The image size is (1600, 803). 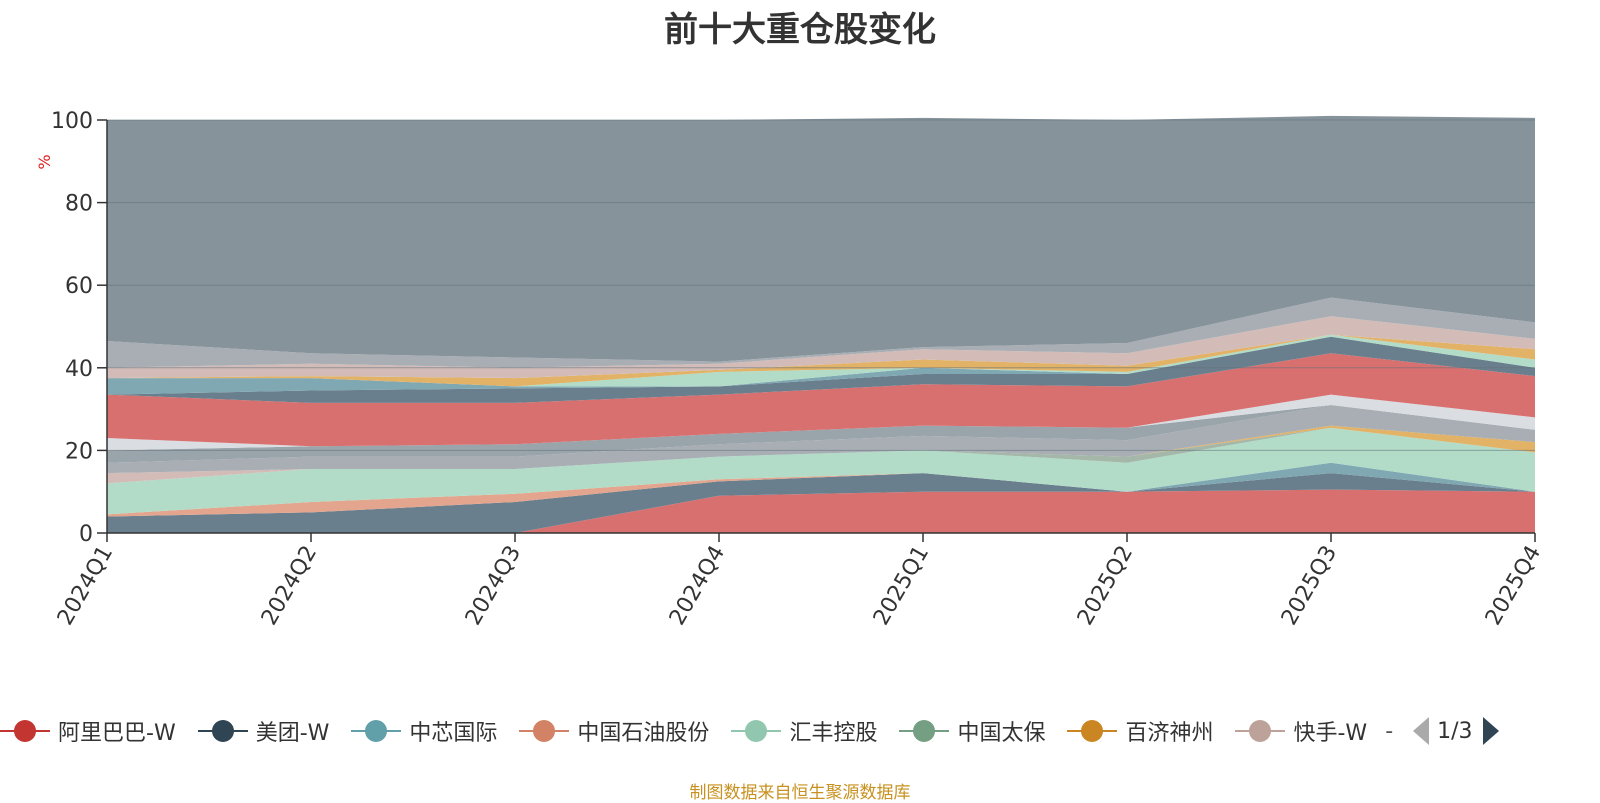 I want to click on x-tick-label: 2024Q4, so click(x=697, y=586).